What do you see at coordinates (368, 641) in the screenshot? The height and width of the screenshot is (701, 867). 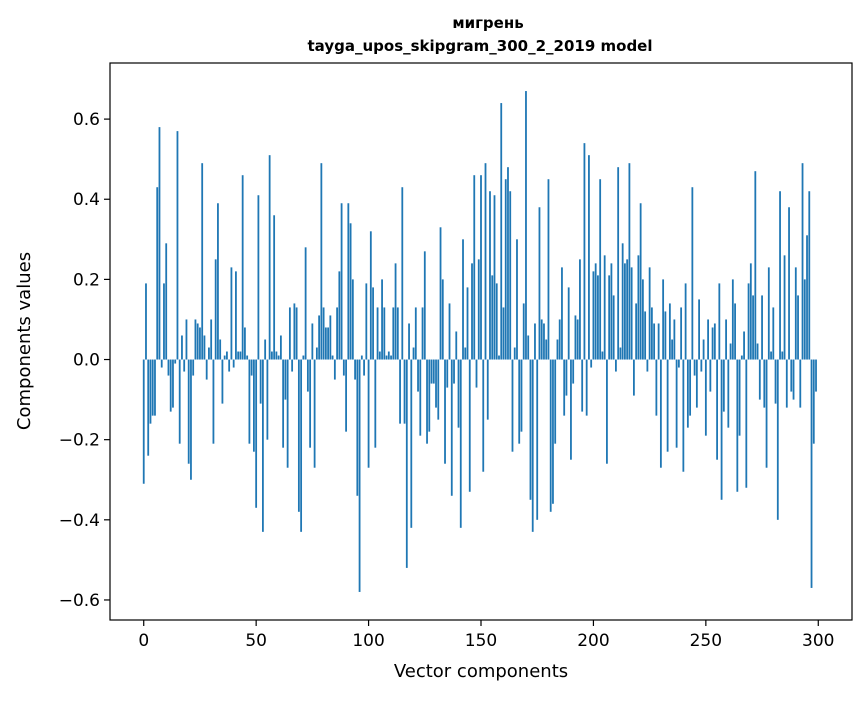 I see `x-tick-label: 100` at bounding box center [368, 641].